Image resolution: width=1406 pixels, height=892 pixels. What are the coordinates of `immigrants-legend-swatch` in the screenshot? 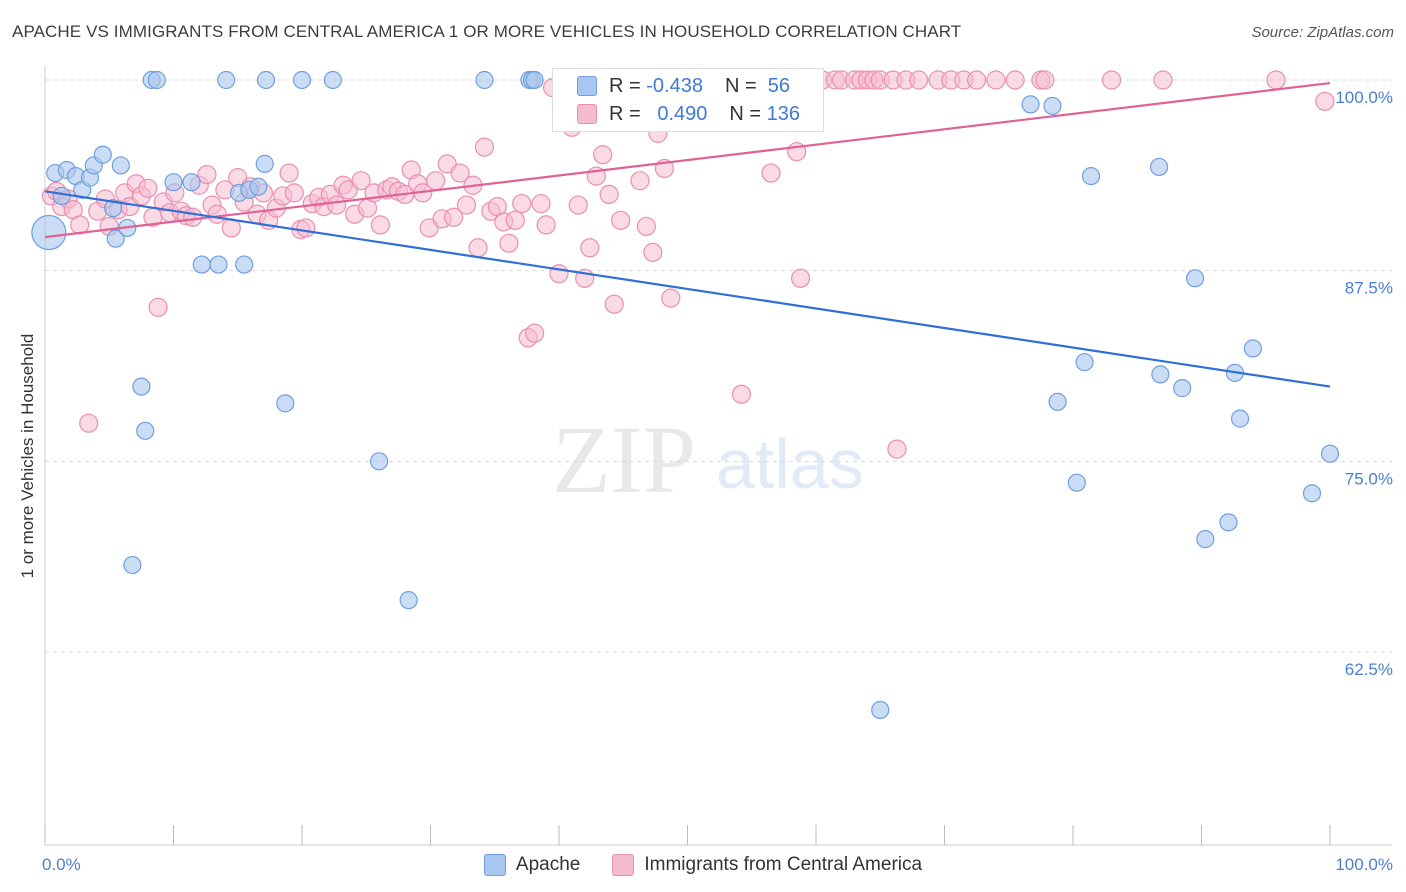 It's located at (623, 865).